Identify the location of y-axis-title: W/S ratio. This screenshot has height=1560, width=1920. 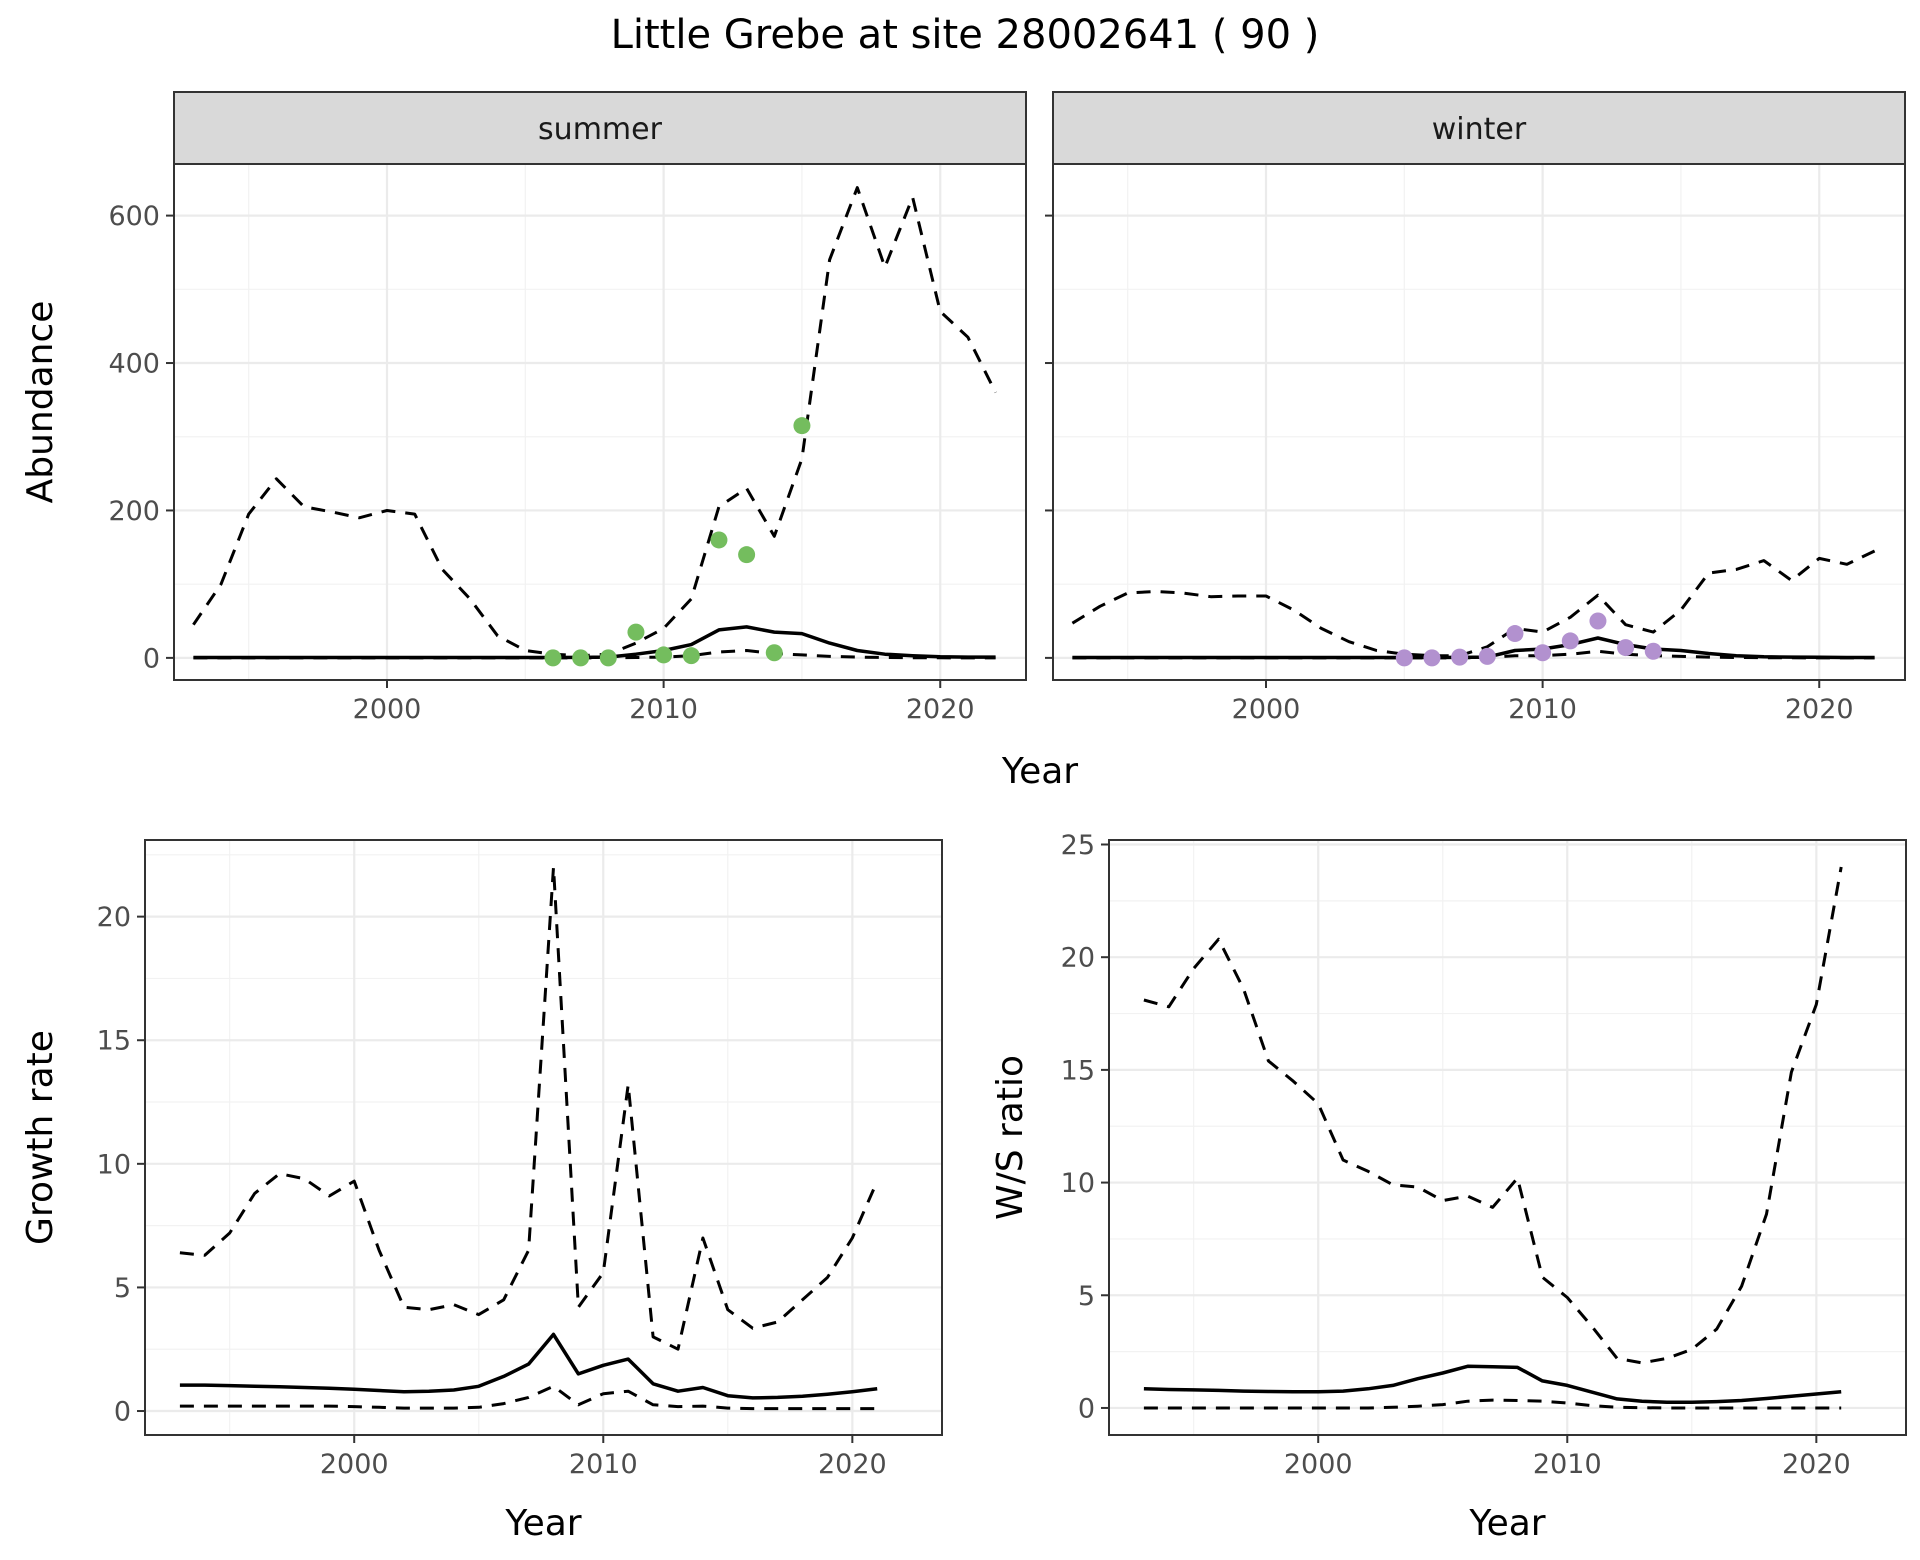
(1010, 1137).